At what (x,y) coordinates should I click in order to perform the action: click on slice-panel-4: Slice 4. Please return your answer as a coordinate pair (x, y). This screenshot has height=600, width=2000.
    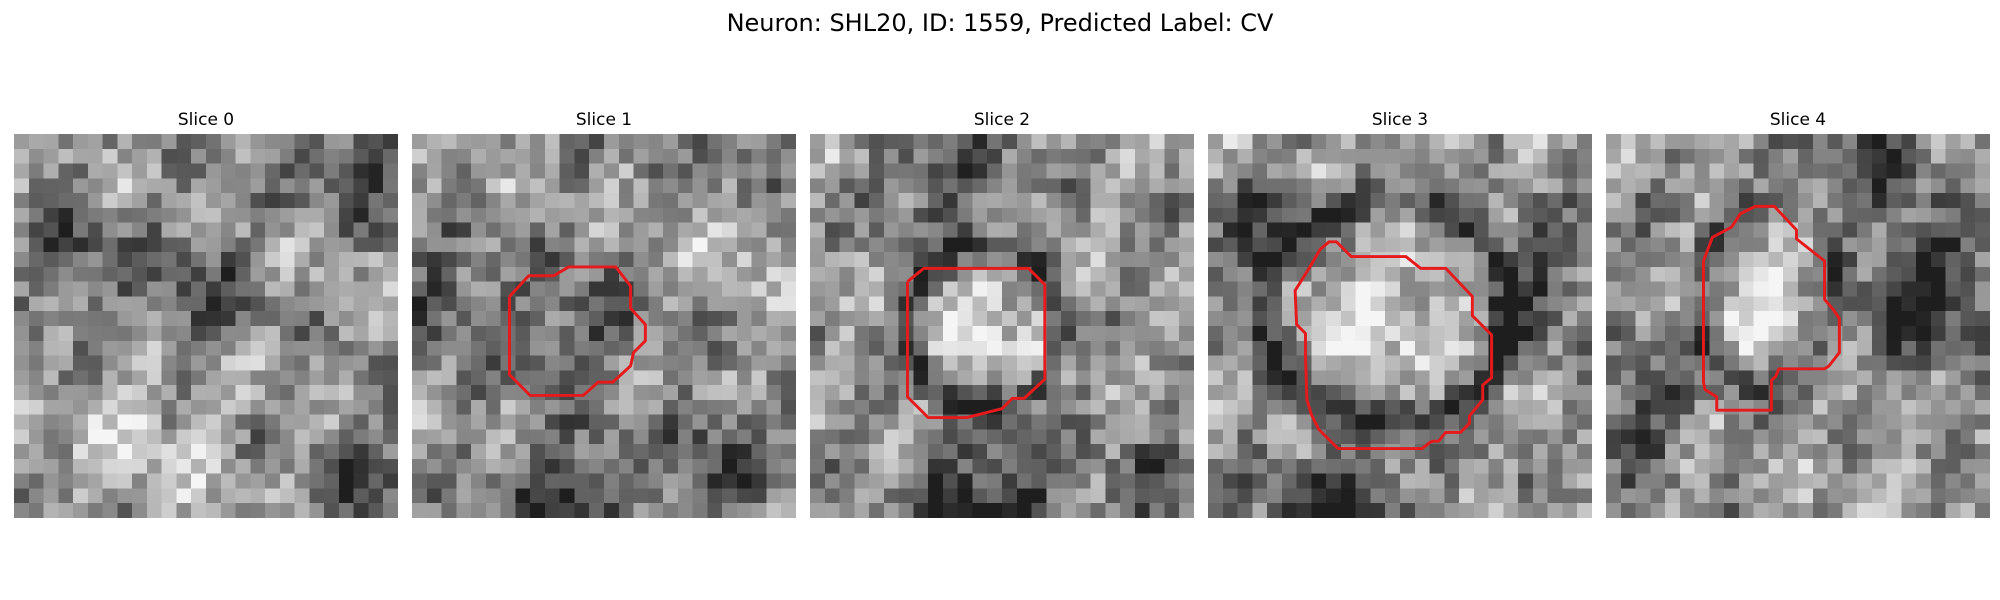
    Looking at the image, I should click on (1798, 320).